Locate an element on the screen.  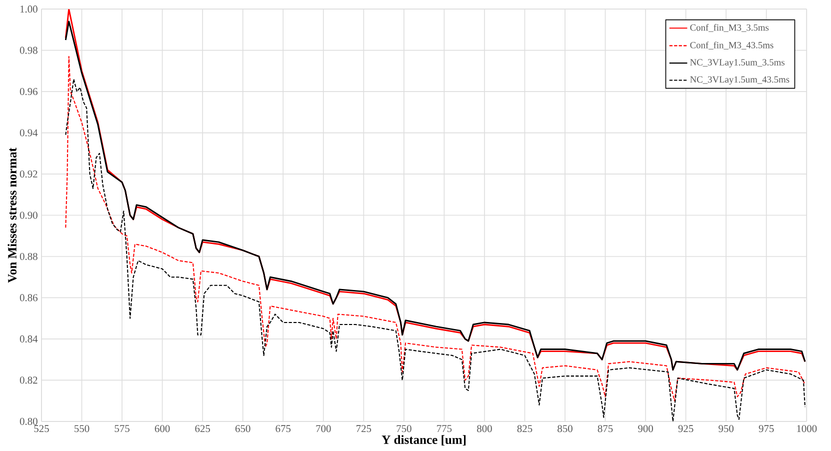
x-tick-label: 675 is located at coordinates (283, 428).